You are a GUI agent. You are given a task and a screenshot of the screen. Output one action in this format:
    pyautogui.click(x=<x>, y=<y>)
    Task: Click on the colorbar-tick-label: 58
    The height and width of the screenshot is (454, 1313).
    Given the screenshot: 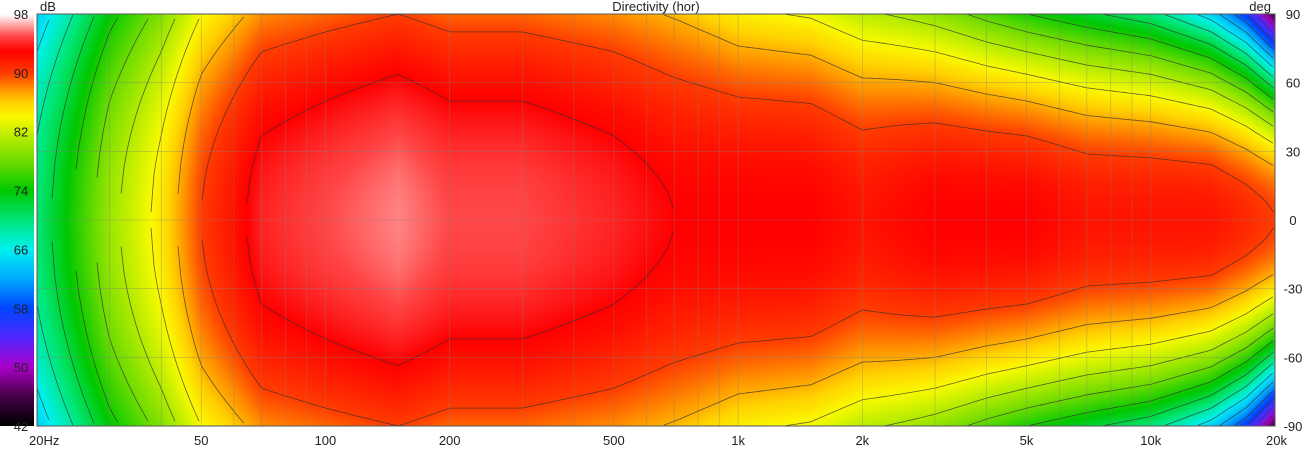 What is the action you would take?
    pyautogui.click(x=21, y=308)
    